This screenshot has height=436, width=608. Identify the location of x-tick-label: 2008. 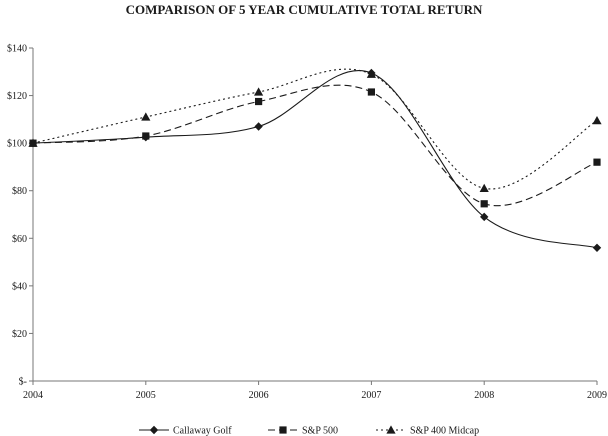
(484, 395).